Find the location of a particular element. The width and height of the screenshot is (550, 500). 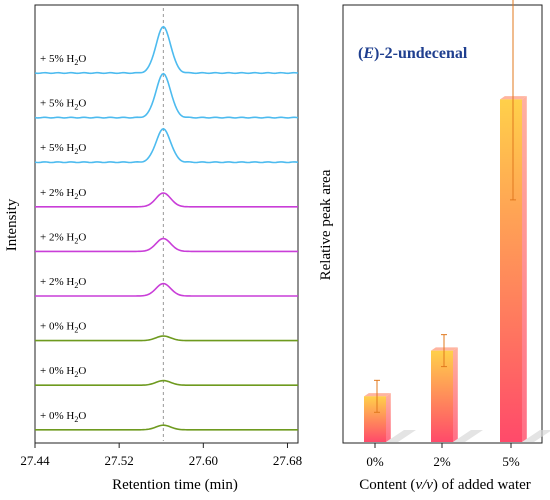

bar-category-label: 5% is located at coordinates (511, 461).